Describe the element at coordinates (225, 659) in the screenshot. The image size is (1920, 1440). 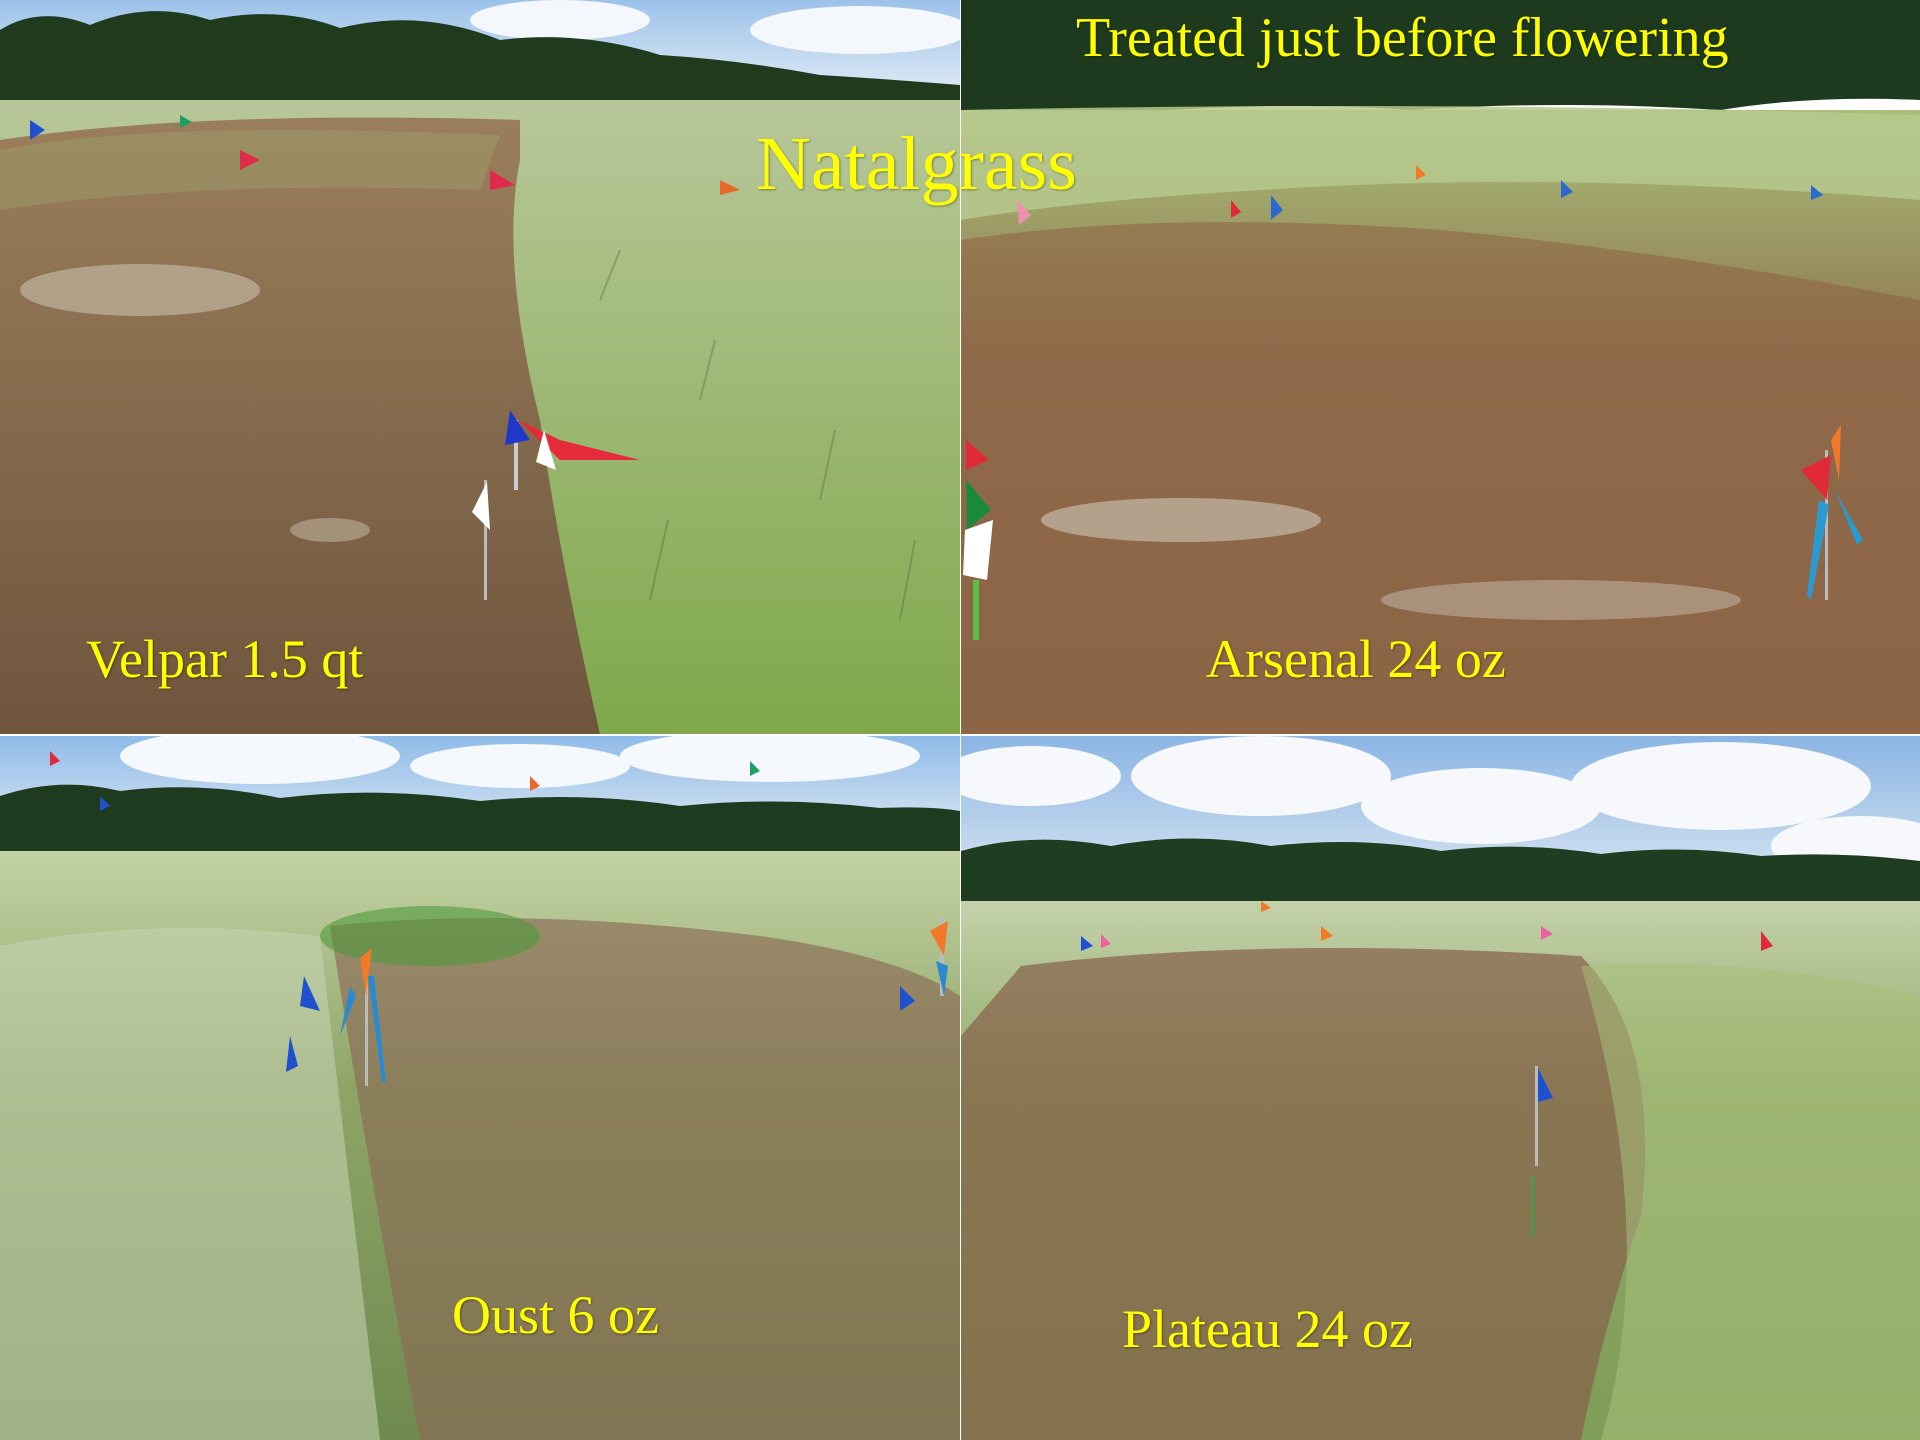
I see `panel-label-velpar: Velpar 1.5 qt` at that location.